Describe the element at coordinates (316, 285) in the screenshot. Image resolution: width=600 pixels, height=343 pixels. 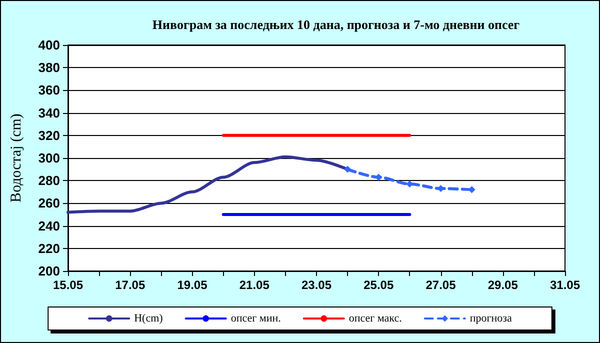
I see `x-tick-label: 23.05` at that location.